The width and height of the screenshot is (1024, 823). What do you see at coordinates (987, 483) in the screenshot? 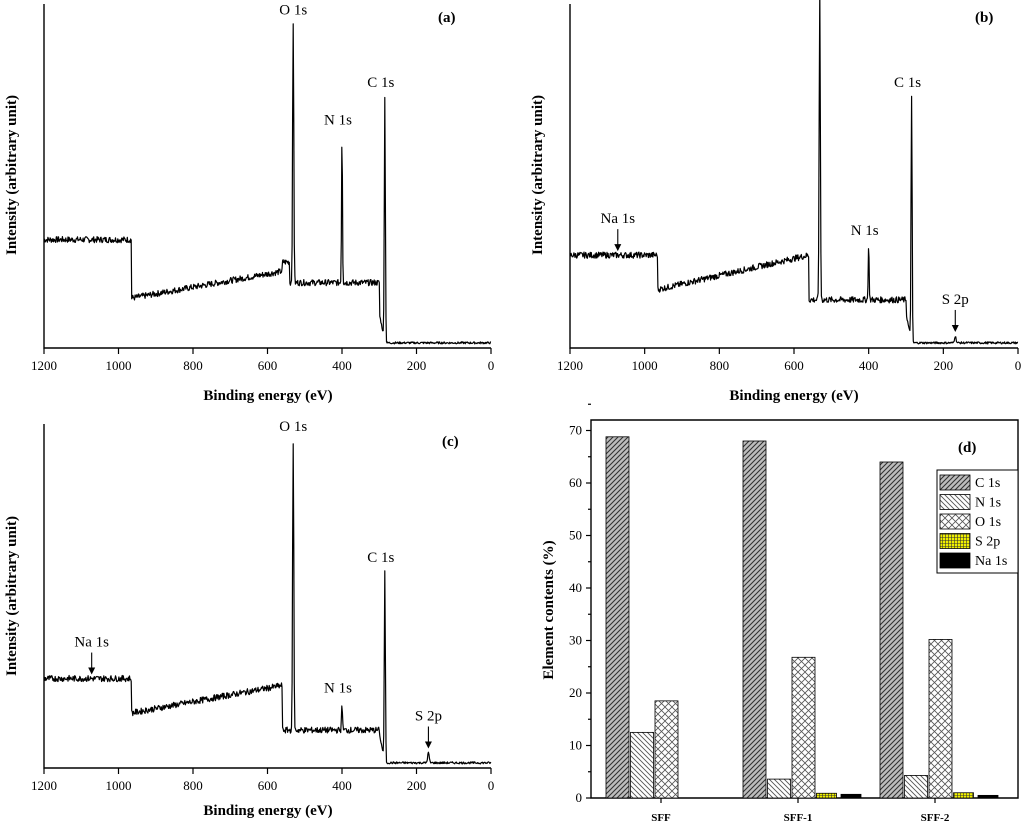
I see `legend-entry: C 1s` at bounding box center [987, 483].